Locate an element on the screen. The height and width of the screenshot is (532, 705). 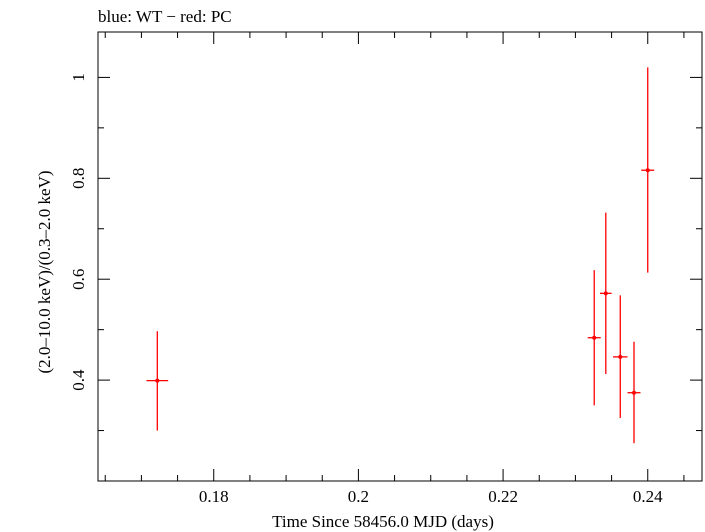
x-axis-label: Time Since 58456.0 MJD (days) is located at coordinates (383, 521).